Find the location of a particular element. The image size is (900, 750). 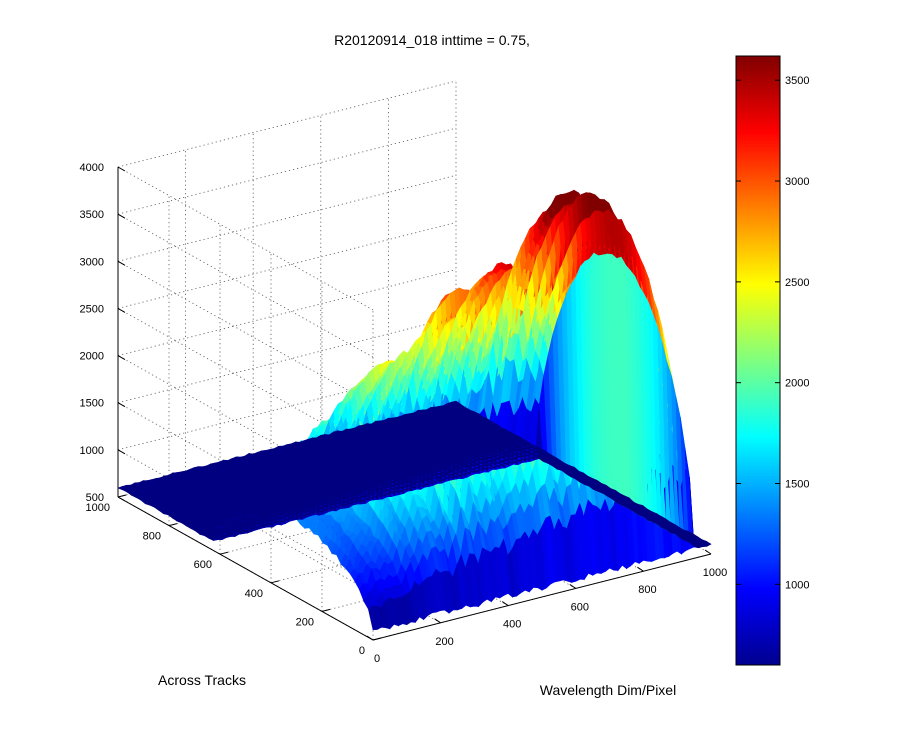

z-tick-label: 3500 is located at coordinates (92, 215).